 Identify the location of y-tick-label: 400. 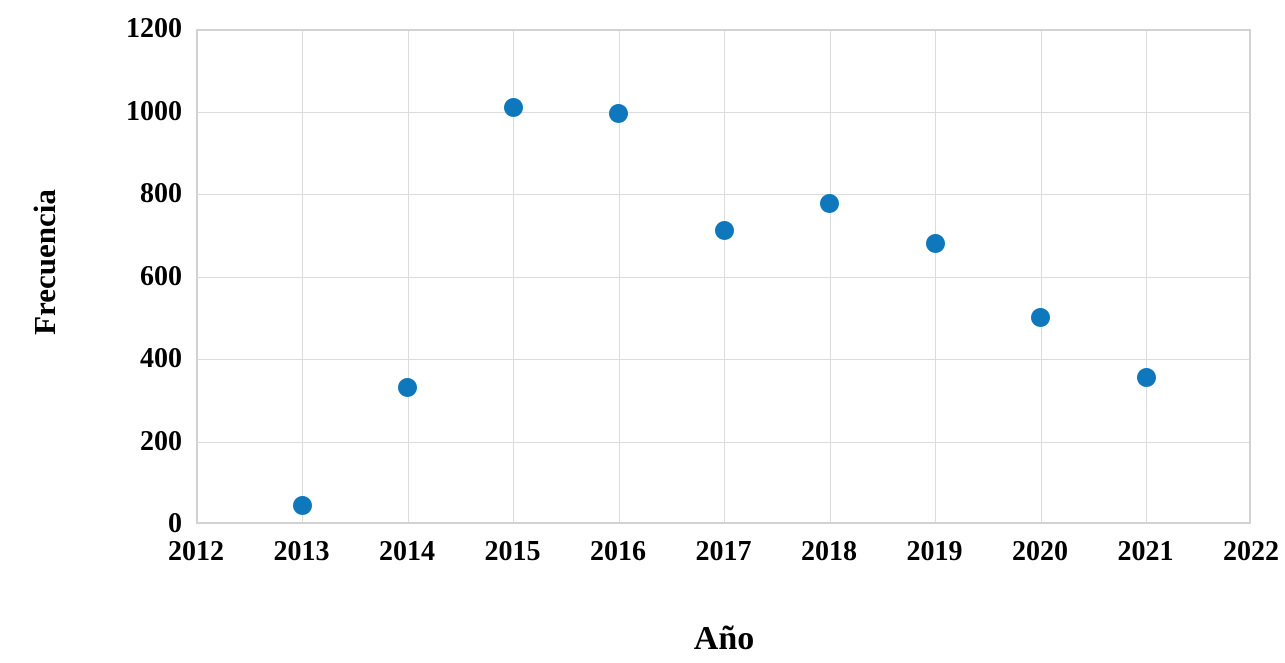
(161, 358).